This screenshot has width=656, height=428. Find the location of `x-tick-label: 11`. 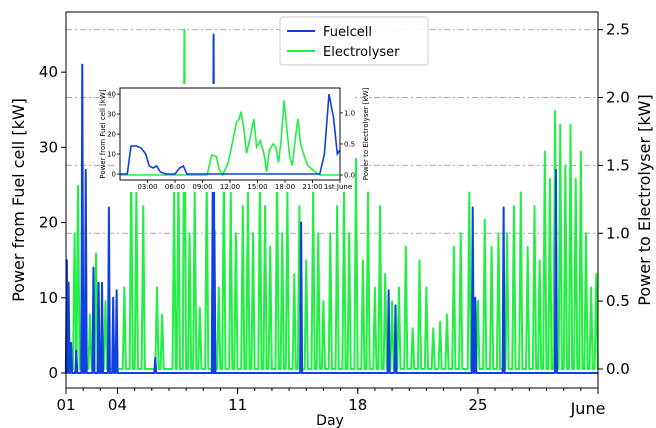

x-tick-label: 11 is located at coordinates (237, 405).